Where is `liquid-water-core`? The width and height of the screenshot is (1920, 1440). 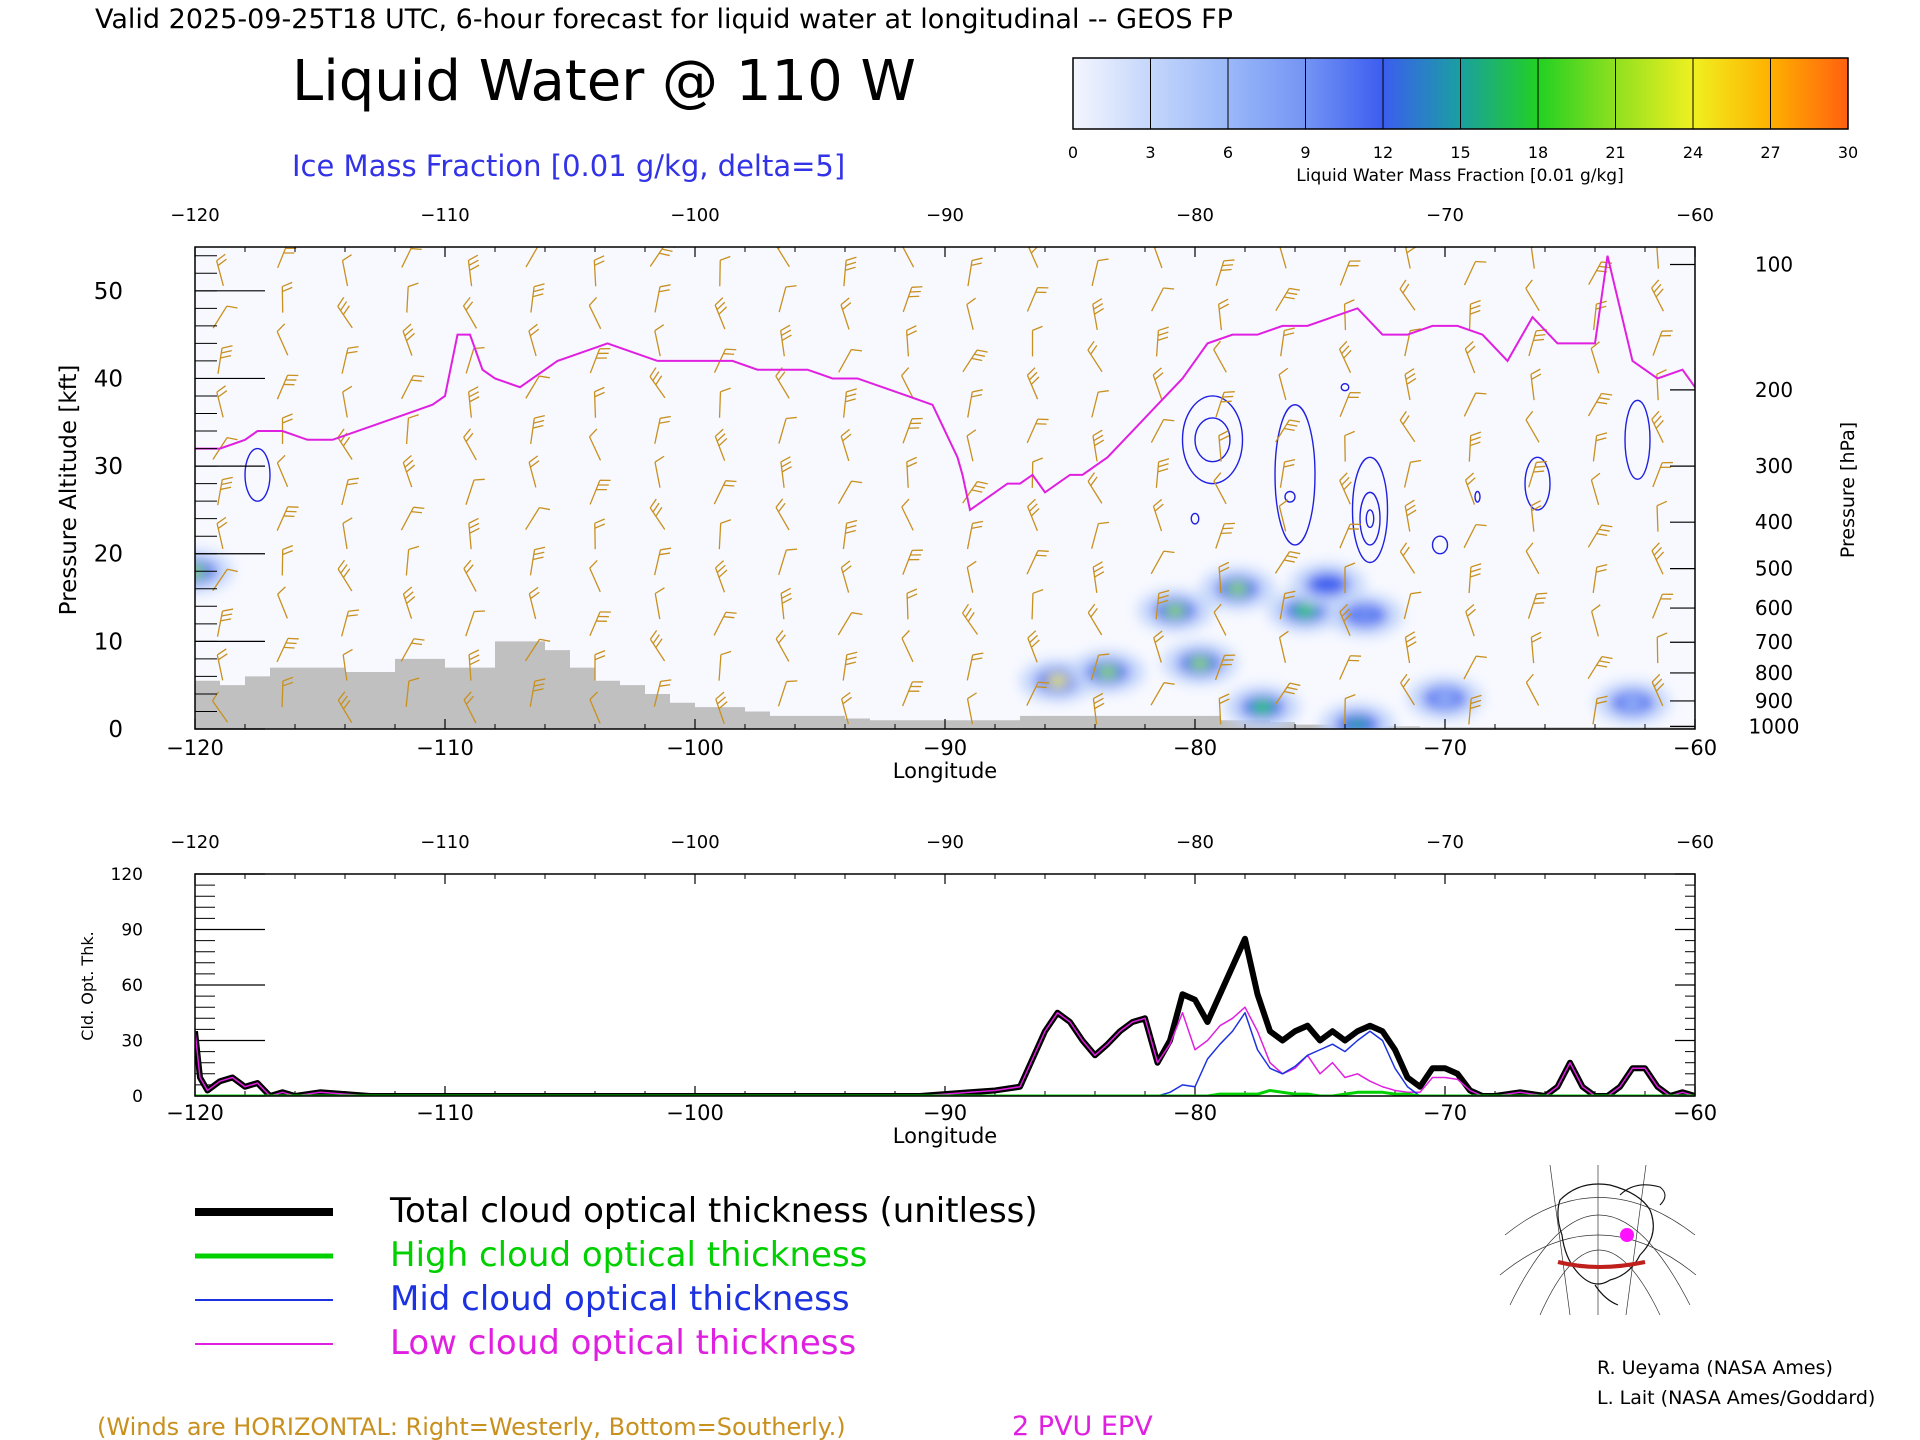 liquid-water-core is located at coordinates (1237, 588).